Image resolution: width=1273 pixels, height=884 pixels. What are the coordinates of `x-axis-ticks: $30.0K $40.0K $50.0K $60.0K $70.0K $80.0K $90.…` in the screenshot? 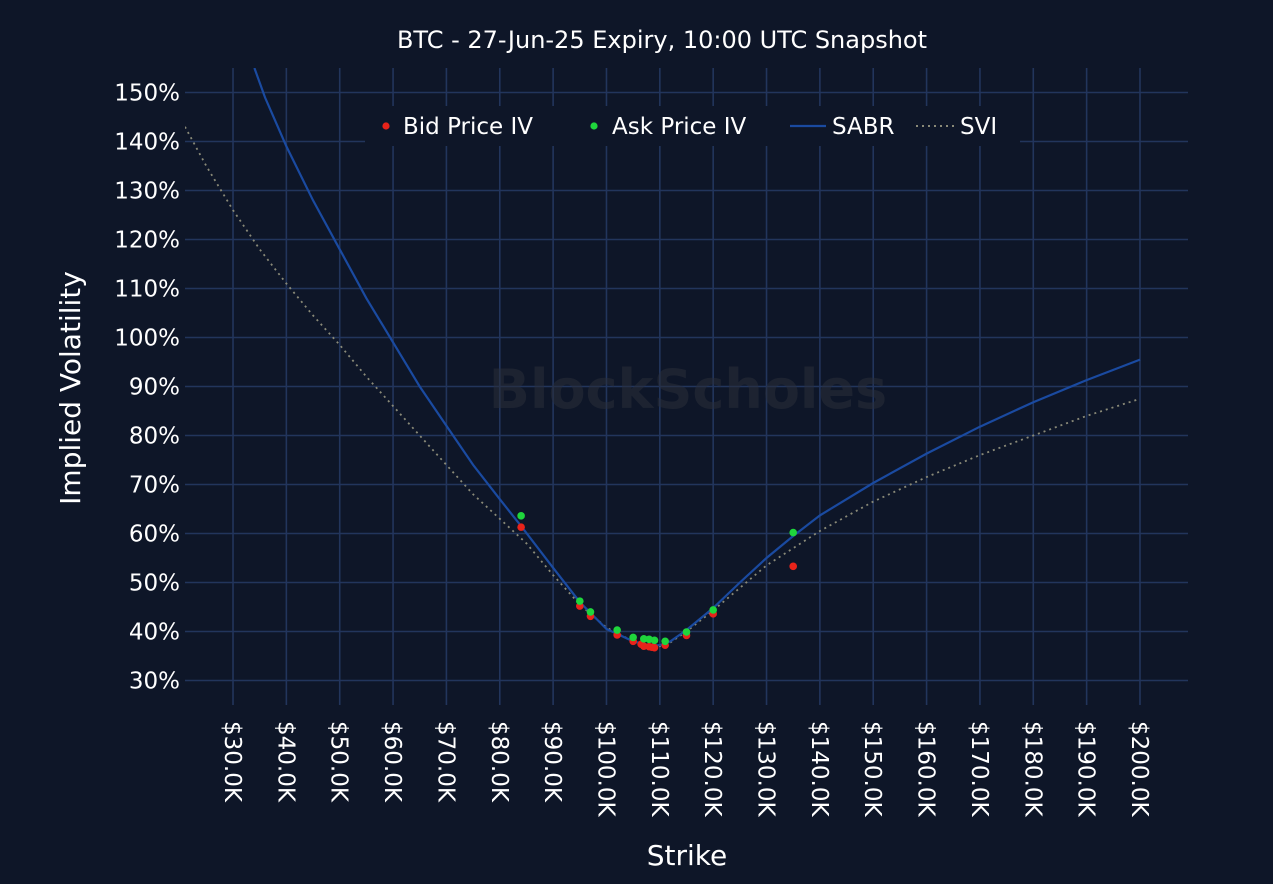 It's located at (685, 769).